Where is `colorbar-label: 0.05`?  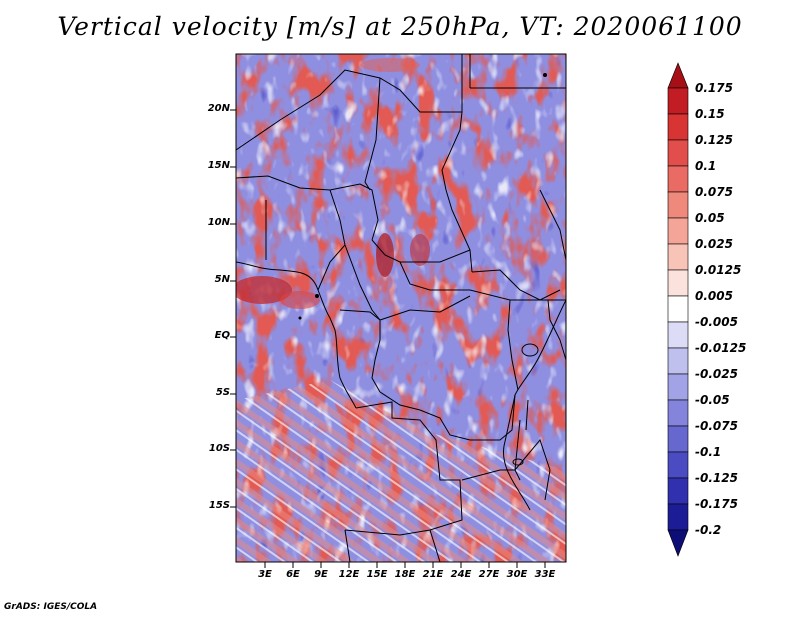
colorbar-label: 0.05 is located at coordinates (710, 218).